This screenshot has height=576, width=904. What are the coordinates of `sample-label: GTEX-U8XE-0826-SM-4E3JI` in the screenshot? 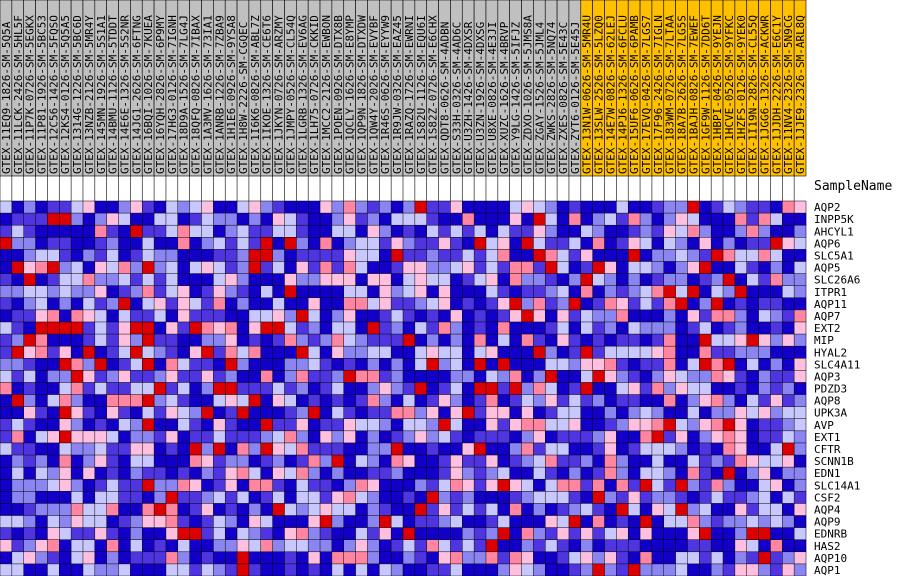 It's located at (492, 98).